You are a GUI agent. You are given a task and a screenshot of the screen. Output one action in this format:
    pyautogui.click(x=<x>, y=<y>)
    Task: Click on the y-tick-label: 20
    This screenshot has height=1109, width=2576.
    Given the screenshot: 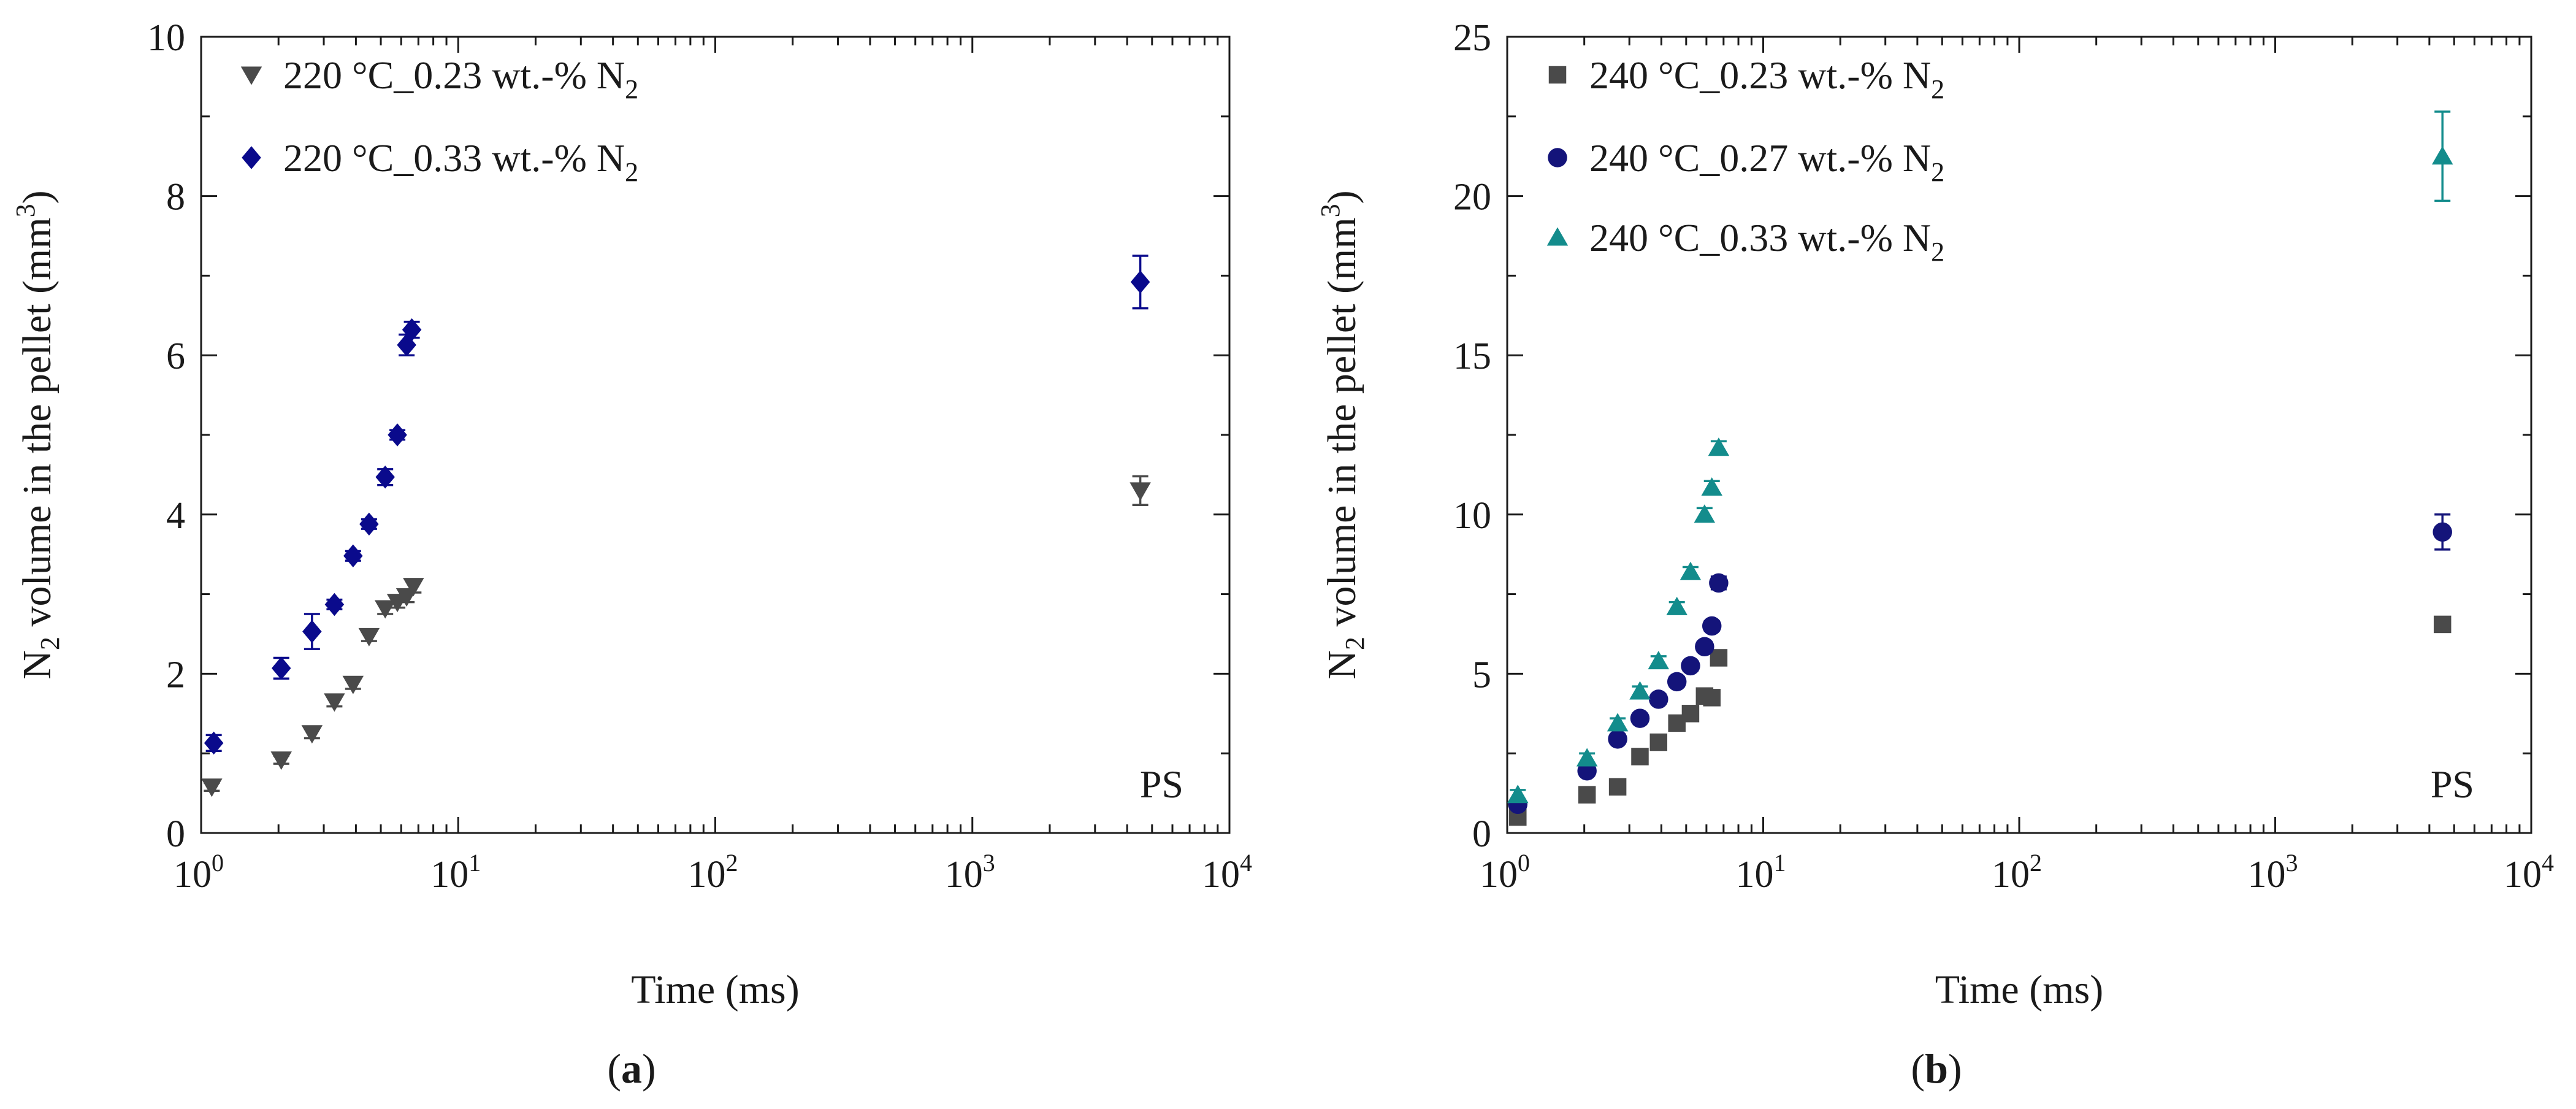 What is the action you would take?
    pyautogui.click(x=1472, y=198)
    